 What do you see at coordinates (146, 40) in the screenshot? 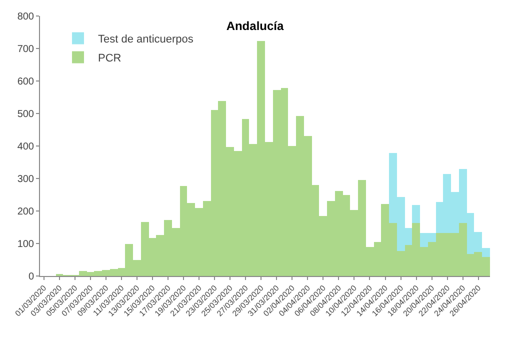
I see `legend-label: Test de anticuerpos` at bounding box center [146, 40].